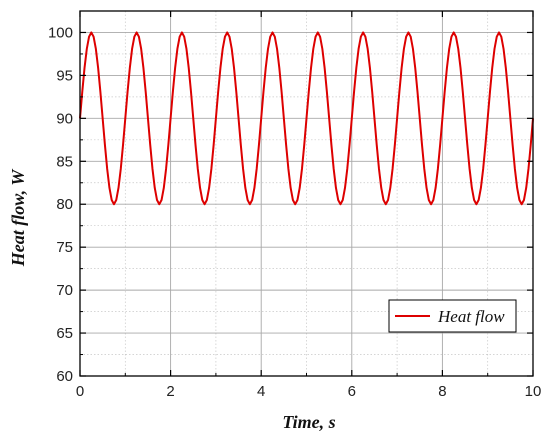 The image size is (550, 440). I want to click on x-tick-label: 6, so click(352, 391).